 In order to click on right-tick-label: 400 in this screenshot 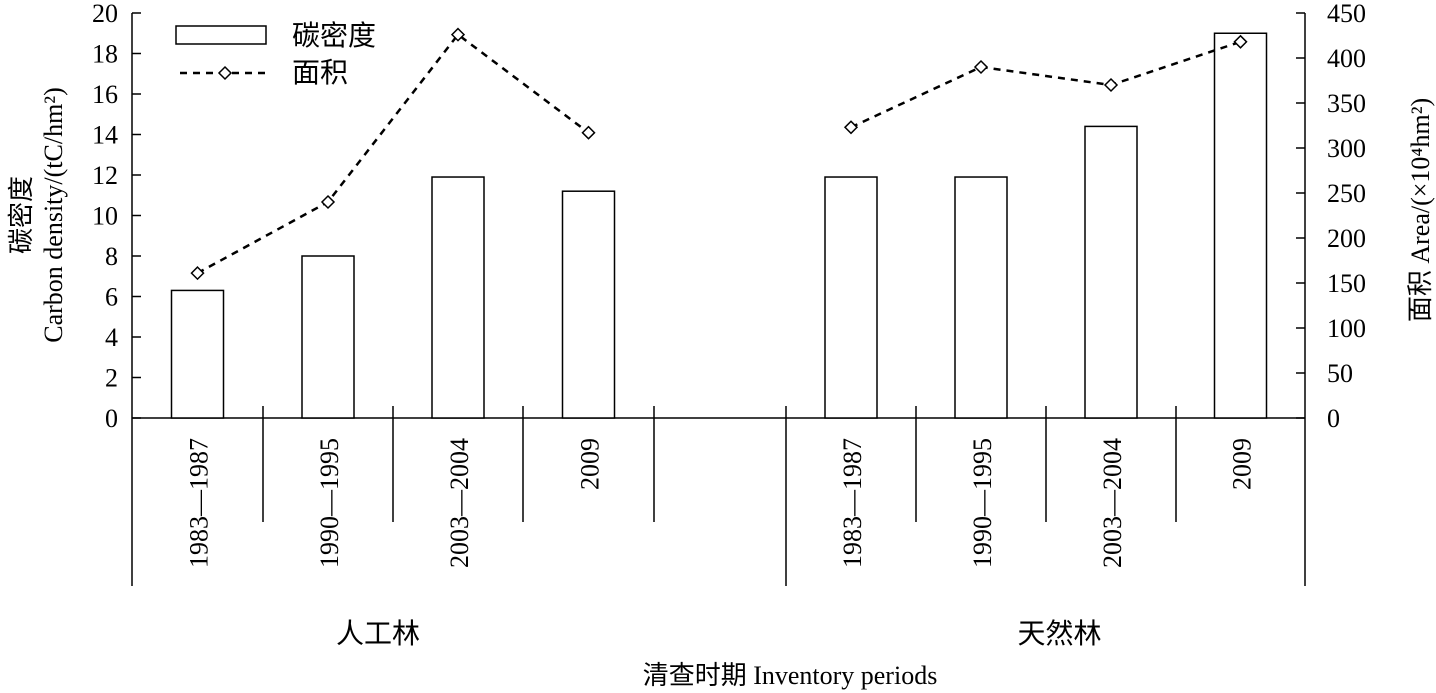, I will do `click(1346, 58)`.